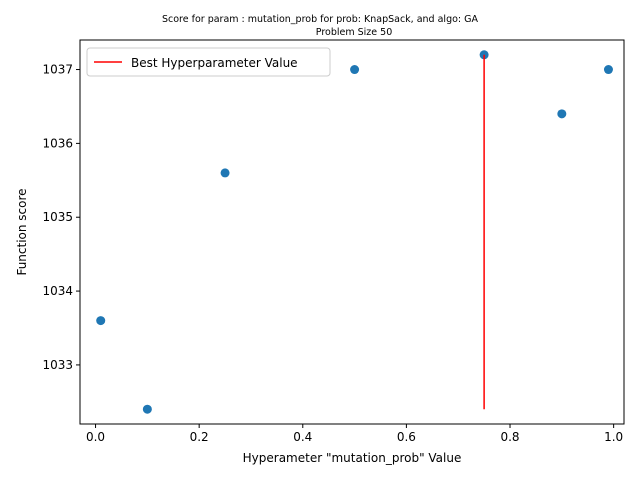 This screenshot has height=484, width=640. Describe the element at coordinates (406, 437) in the screenshot. I see `x-tick-label: 0.6` at that location.